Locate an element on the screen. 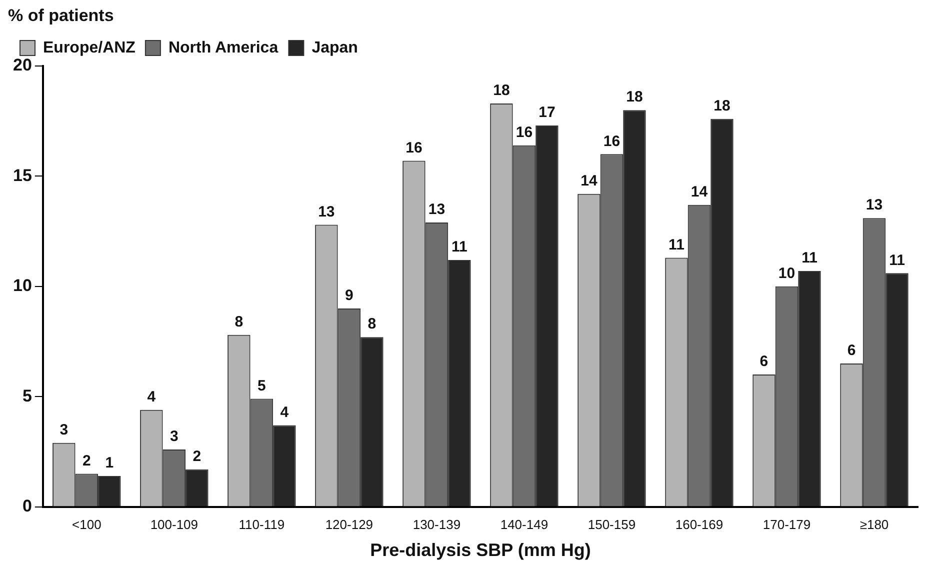 The height and width of the screenshot is (571, 928). x-tick-label: 170-179 is located at coordinates (786, 524).